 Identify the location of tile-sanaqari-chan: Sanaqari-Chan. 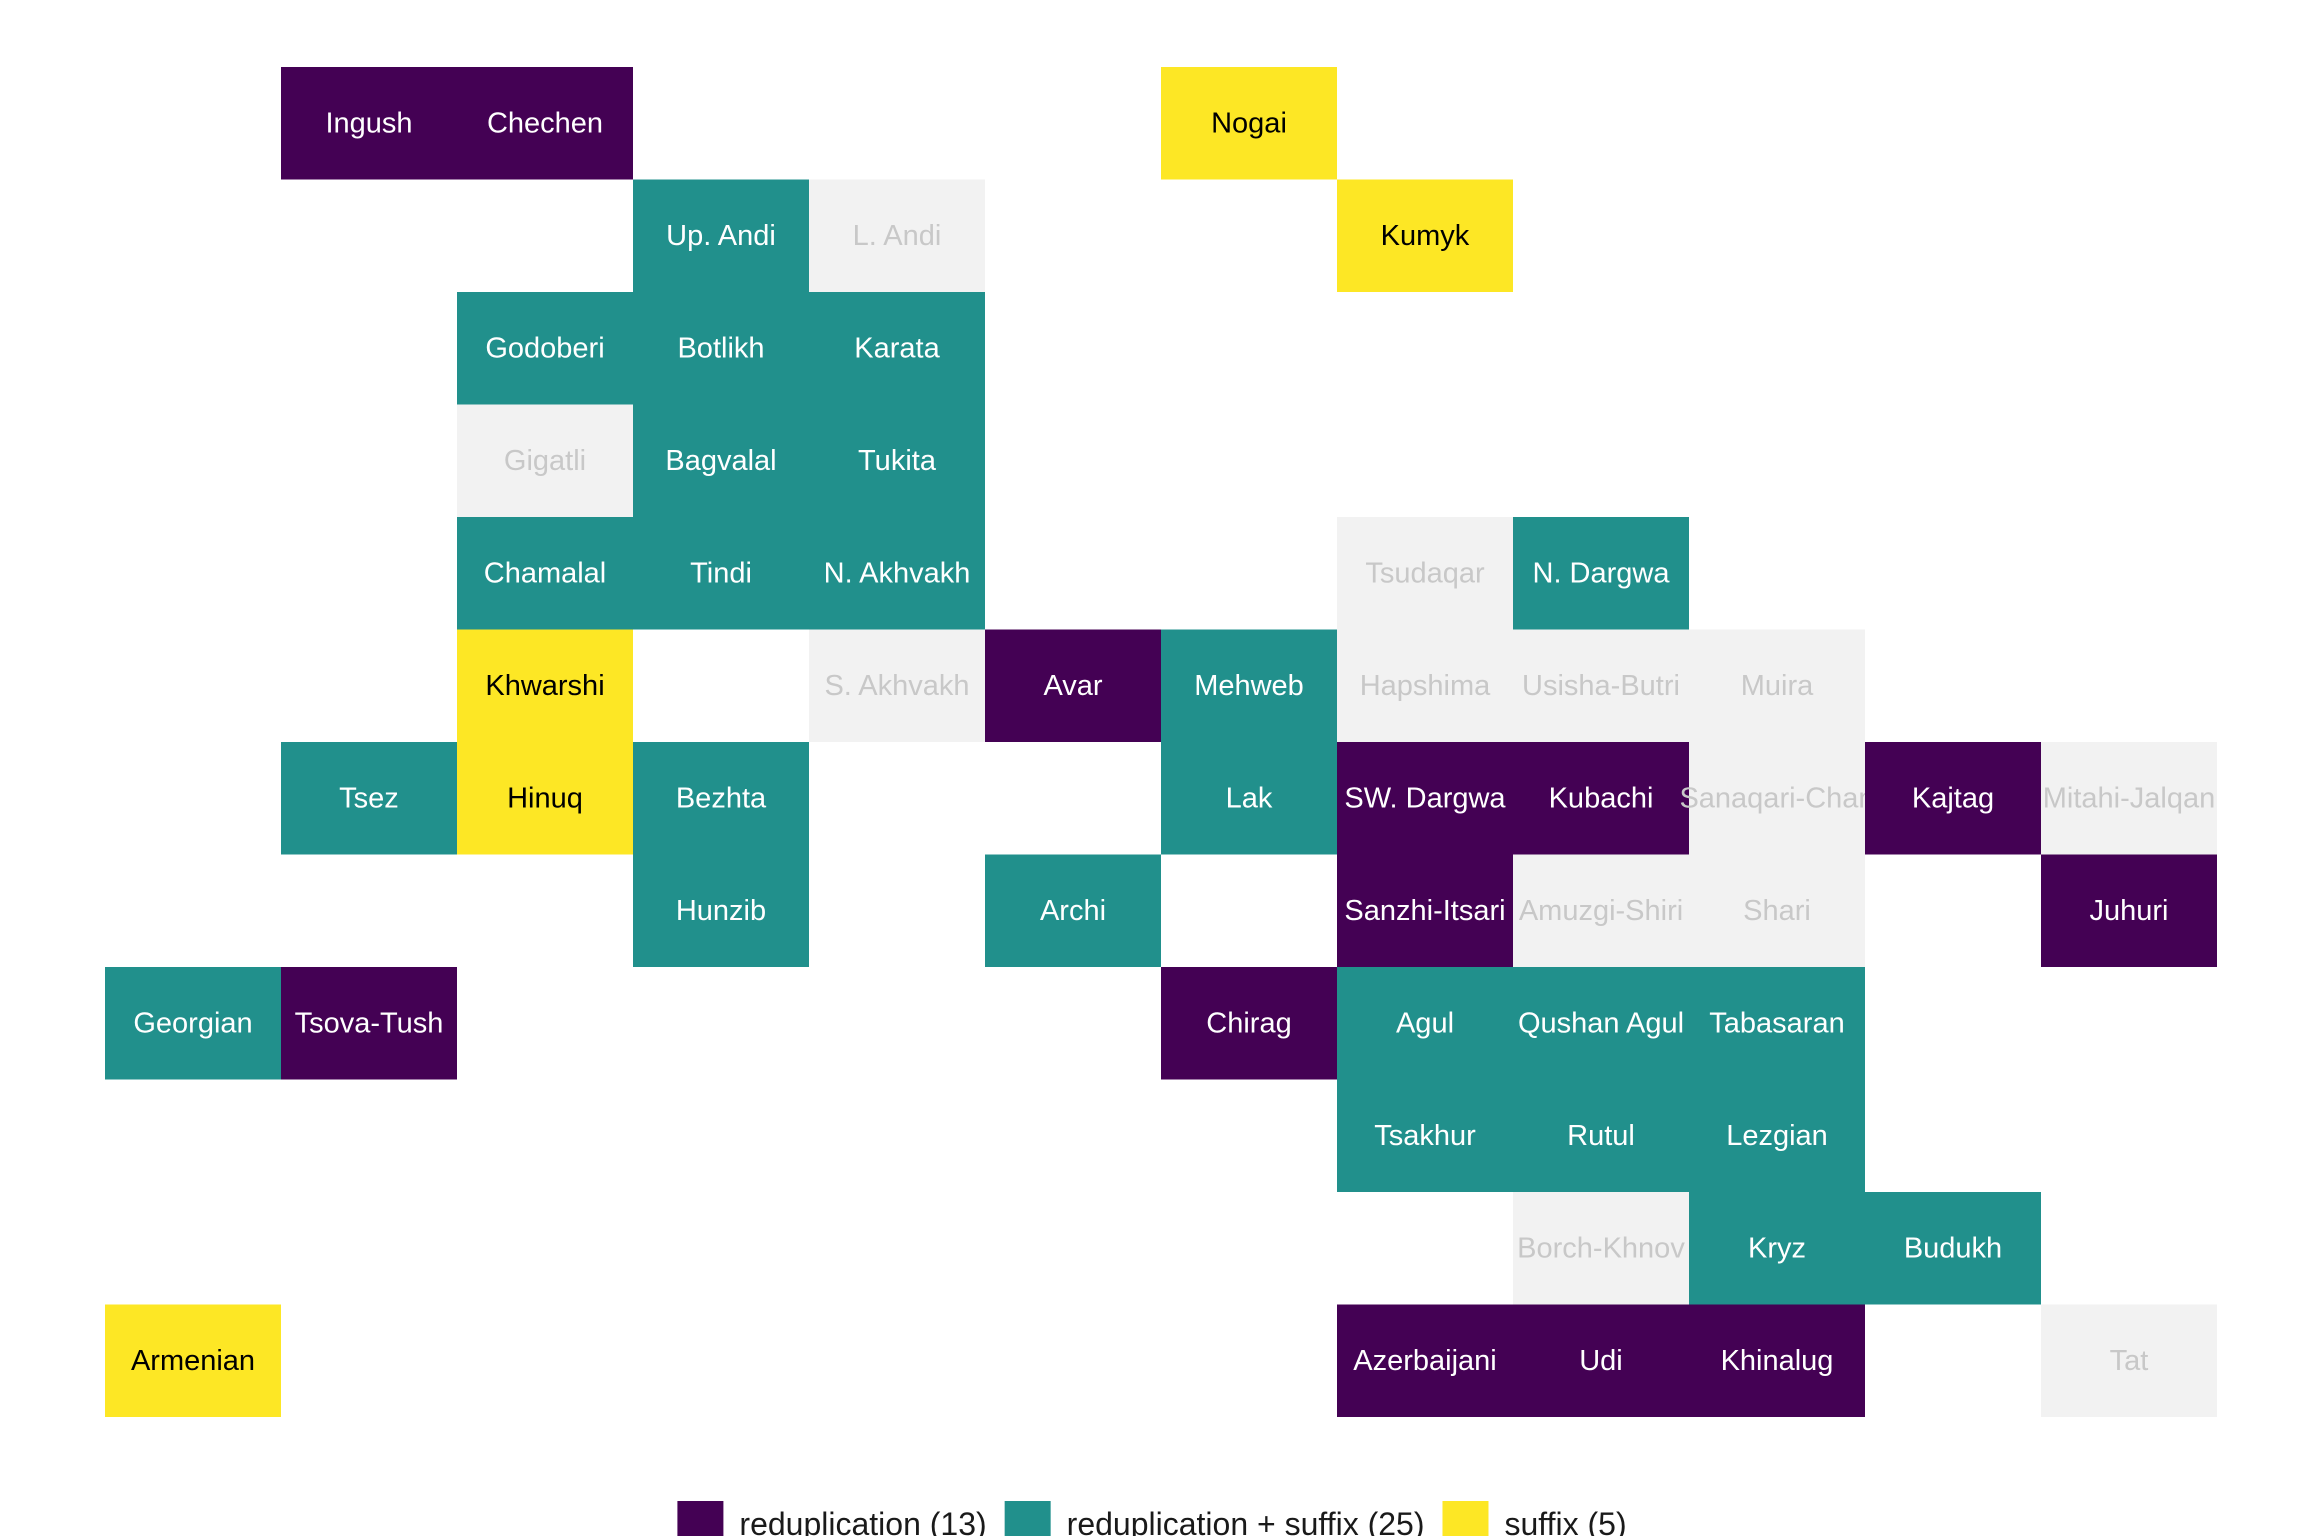
(1777, 798).